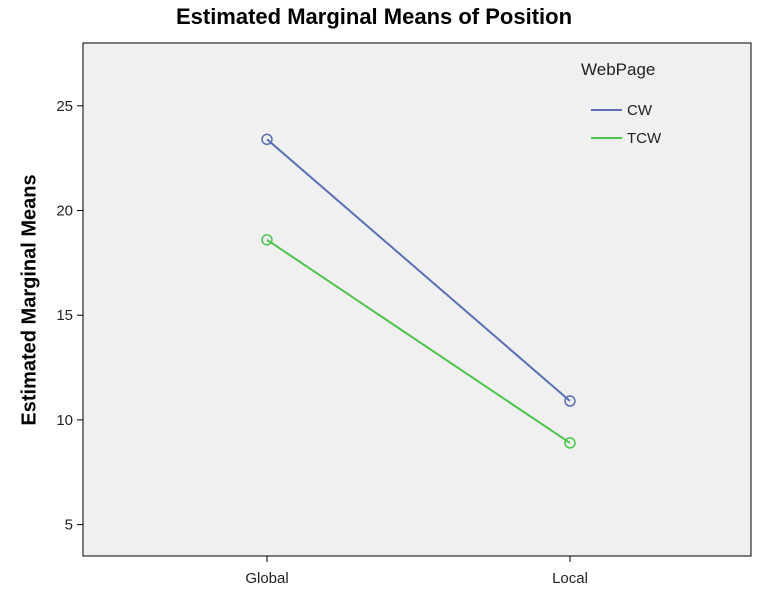  What do you see at coordinates (621, 103) in the screenshot?
I see `legend: WebPage CW TCW` at bounding box center [621, 103].